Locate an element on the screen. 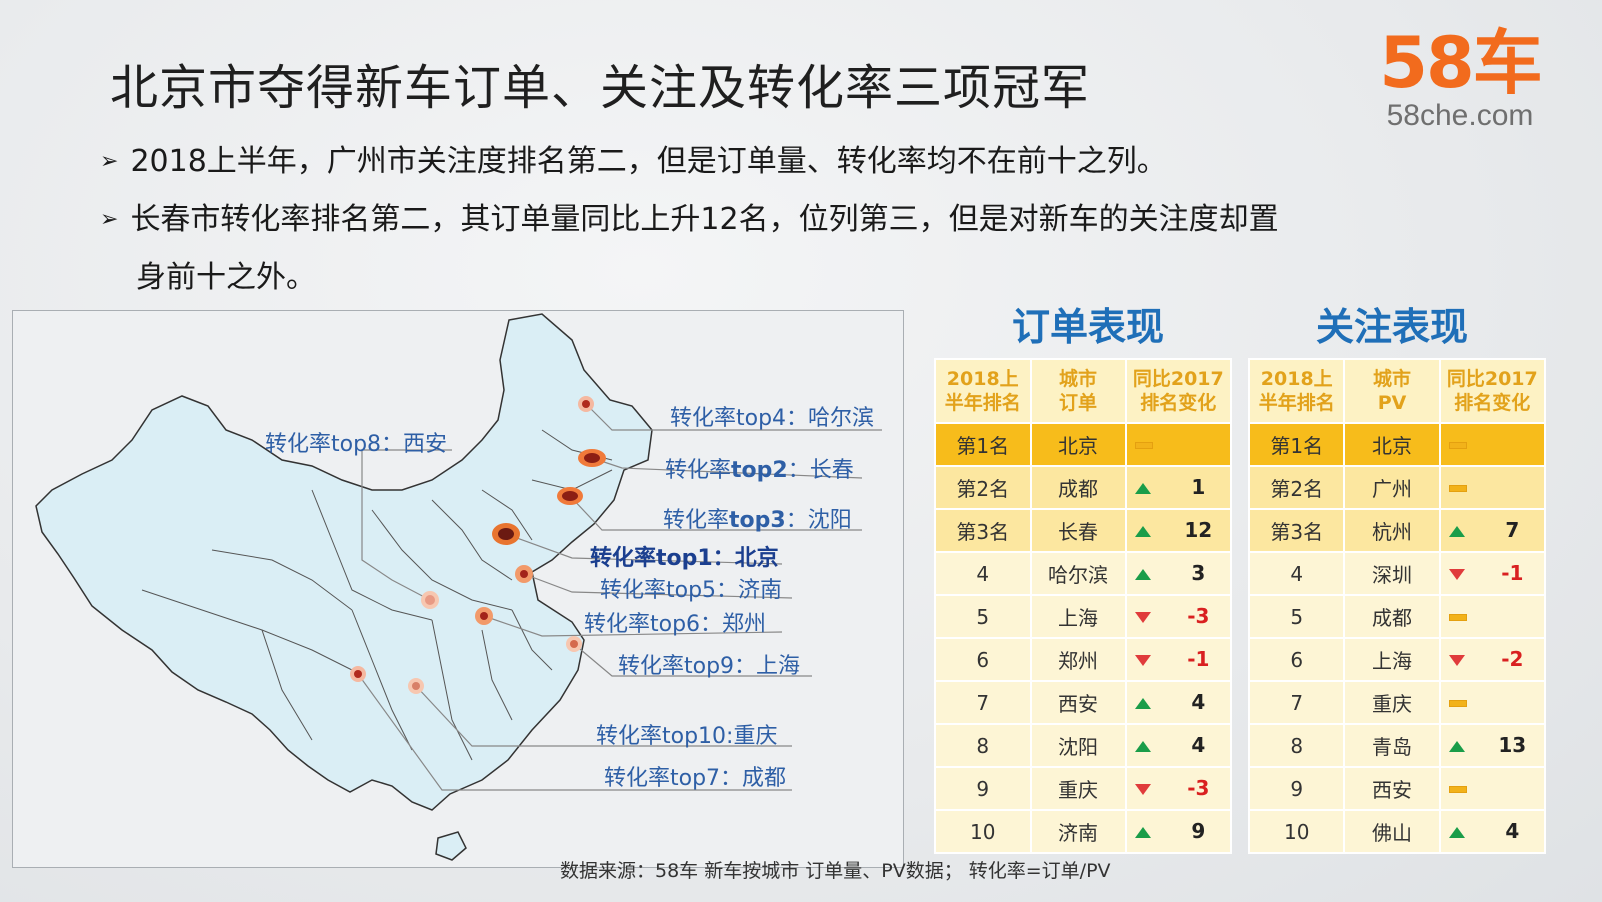 The image size is (1602, 902). city-cell: 北京 is located at coordinates (1392, 444).